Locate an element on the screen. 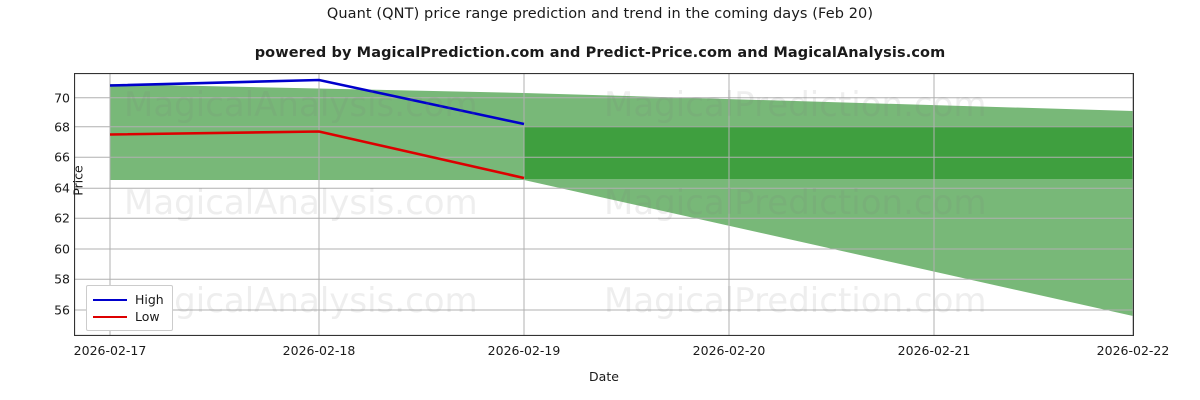 The height and width of the screenshot is (400, 1200). legend-item-low: Low is located at coordinates (128, 316).